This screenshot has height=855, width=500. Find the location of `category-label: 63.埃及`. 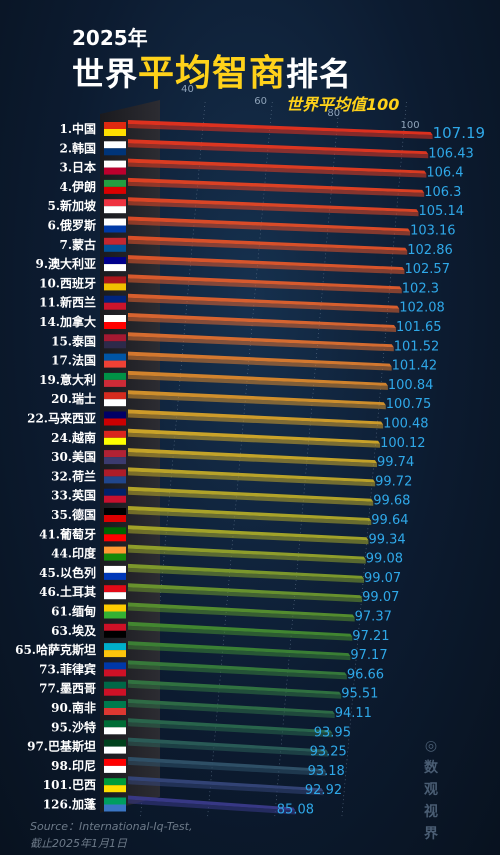

category-label: 63.埃及 is located at coordinates (74, 630).